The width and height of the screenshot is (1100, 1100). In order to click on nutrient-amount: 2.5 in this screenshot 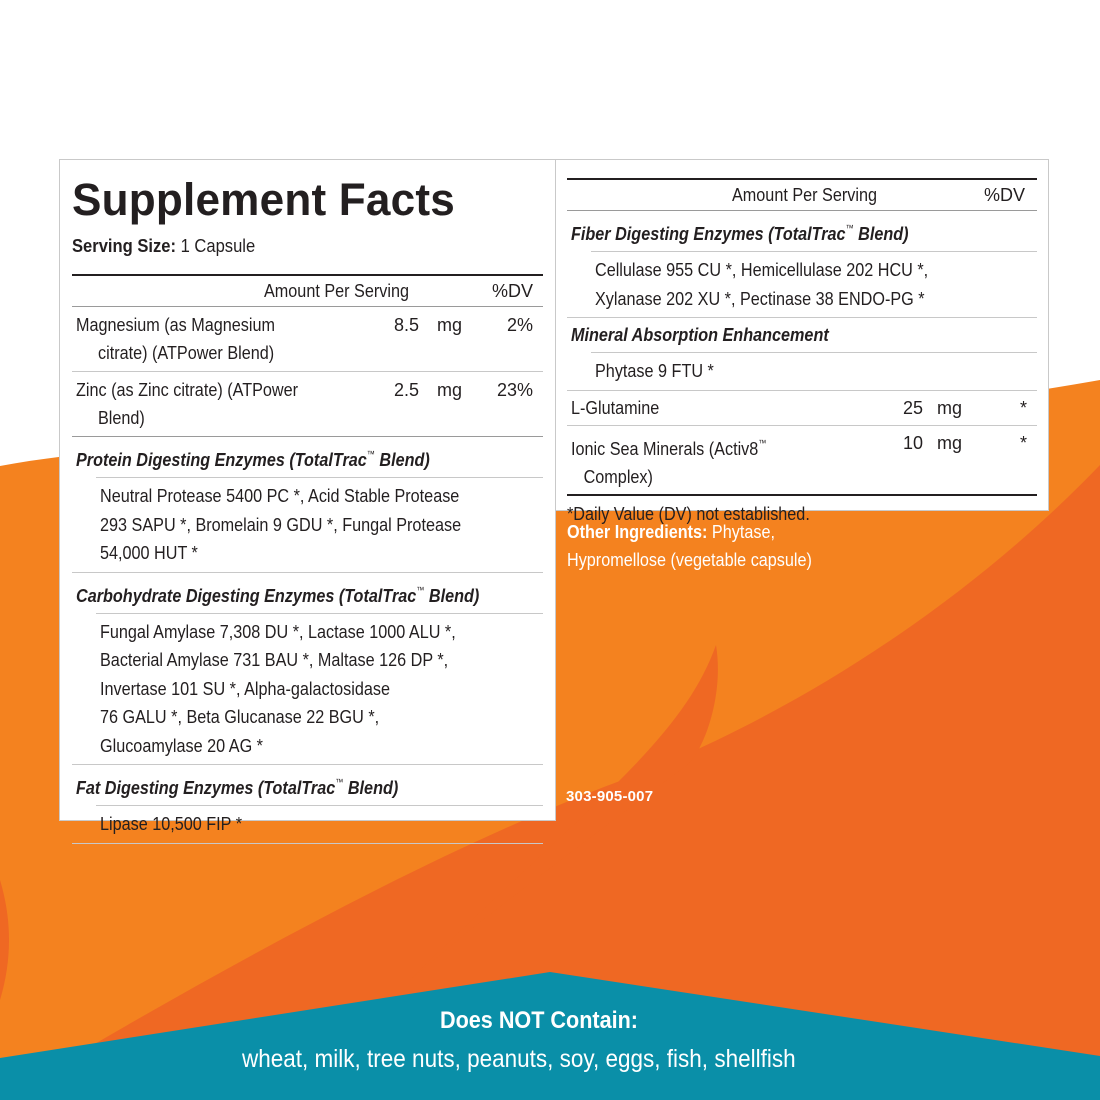, I will do `click(406, 390)`.